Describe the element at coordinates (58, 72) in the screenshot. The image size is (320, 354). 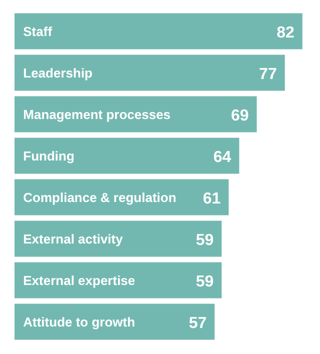
I see `y-tick-label: Leadership` at that location.